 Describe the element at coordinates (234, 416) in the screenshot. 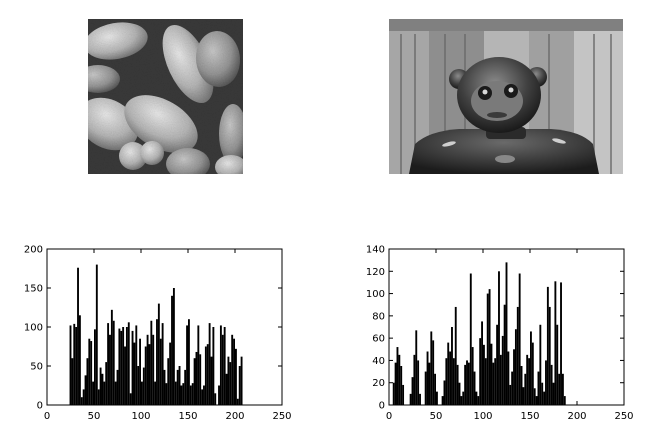

I see `left-hist-x-tick-label: 200` at that location.